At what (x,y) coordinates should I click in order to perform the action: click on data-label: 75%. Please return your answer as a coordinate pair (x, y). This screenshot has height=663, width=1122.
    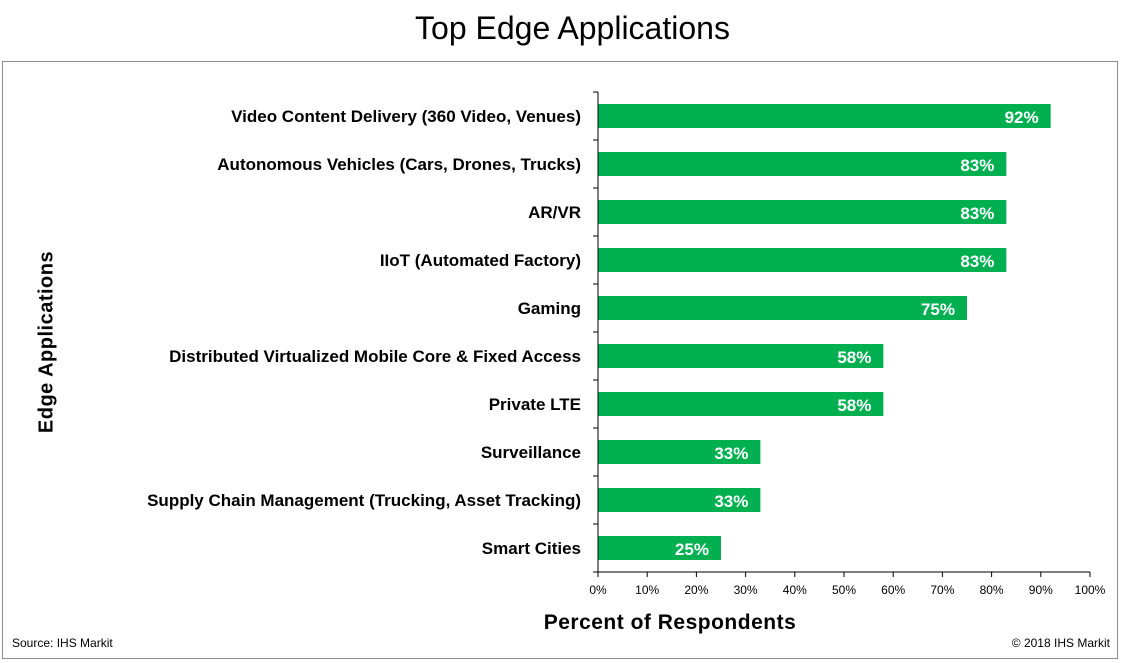
    Looking at the image, I should click on (938, 309).